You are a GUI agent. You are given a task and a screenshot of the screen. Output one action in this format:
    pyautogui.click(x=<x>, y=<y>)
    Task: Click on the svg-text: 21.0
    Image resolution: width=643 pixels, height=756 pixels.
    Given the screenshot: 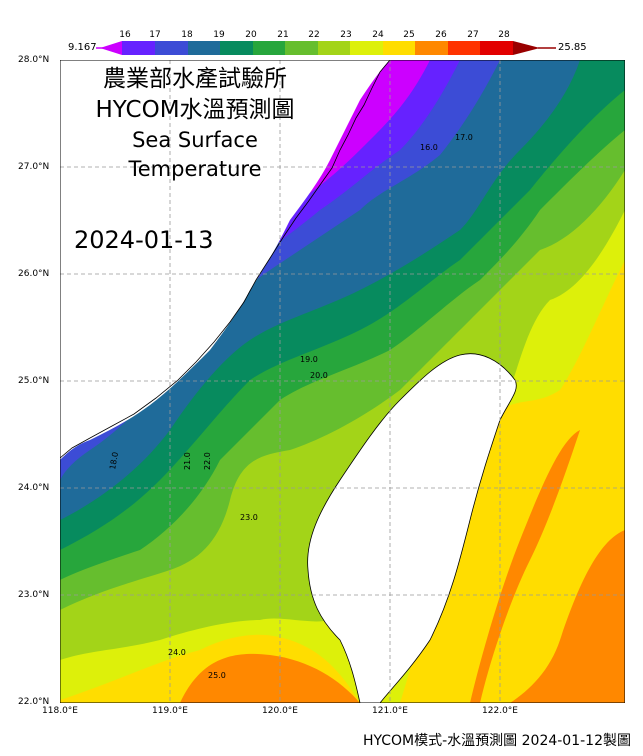 What is the action you would take?
    pyautogui.click(x=187, y=461)
    